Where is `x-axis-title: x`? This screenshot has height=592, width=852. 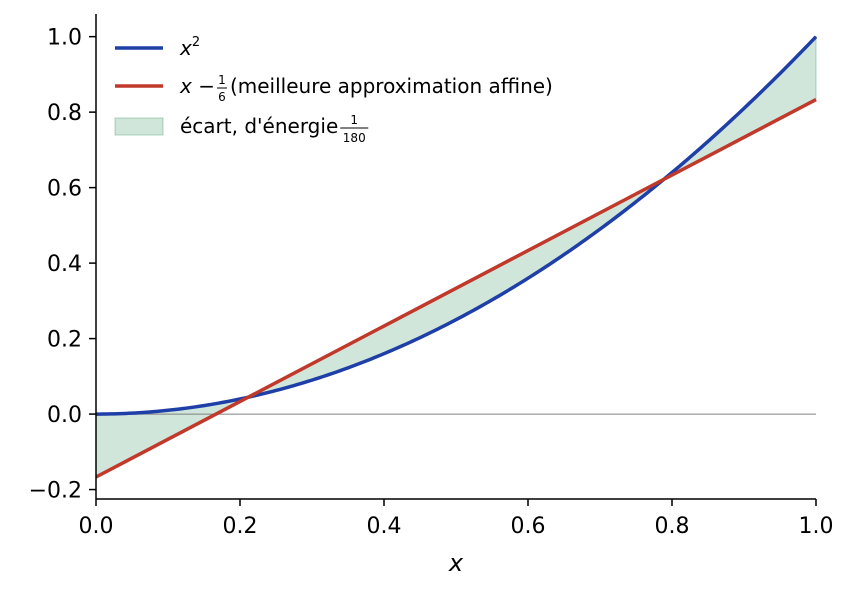
x-axis-title: x is located at coordinates (456, 563).